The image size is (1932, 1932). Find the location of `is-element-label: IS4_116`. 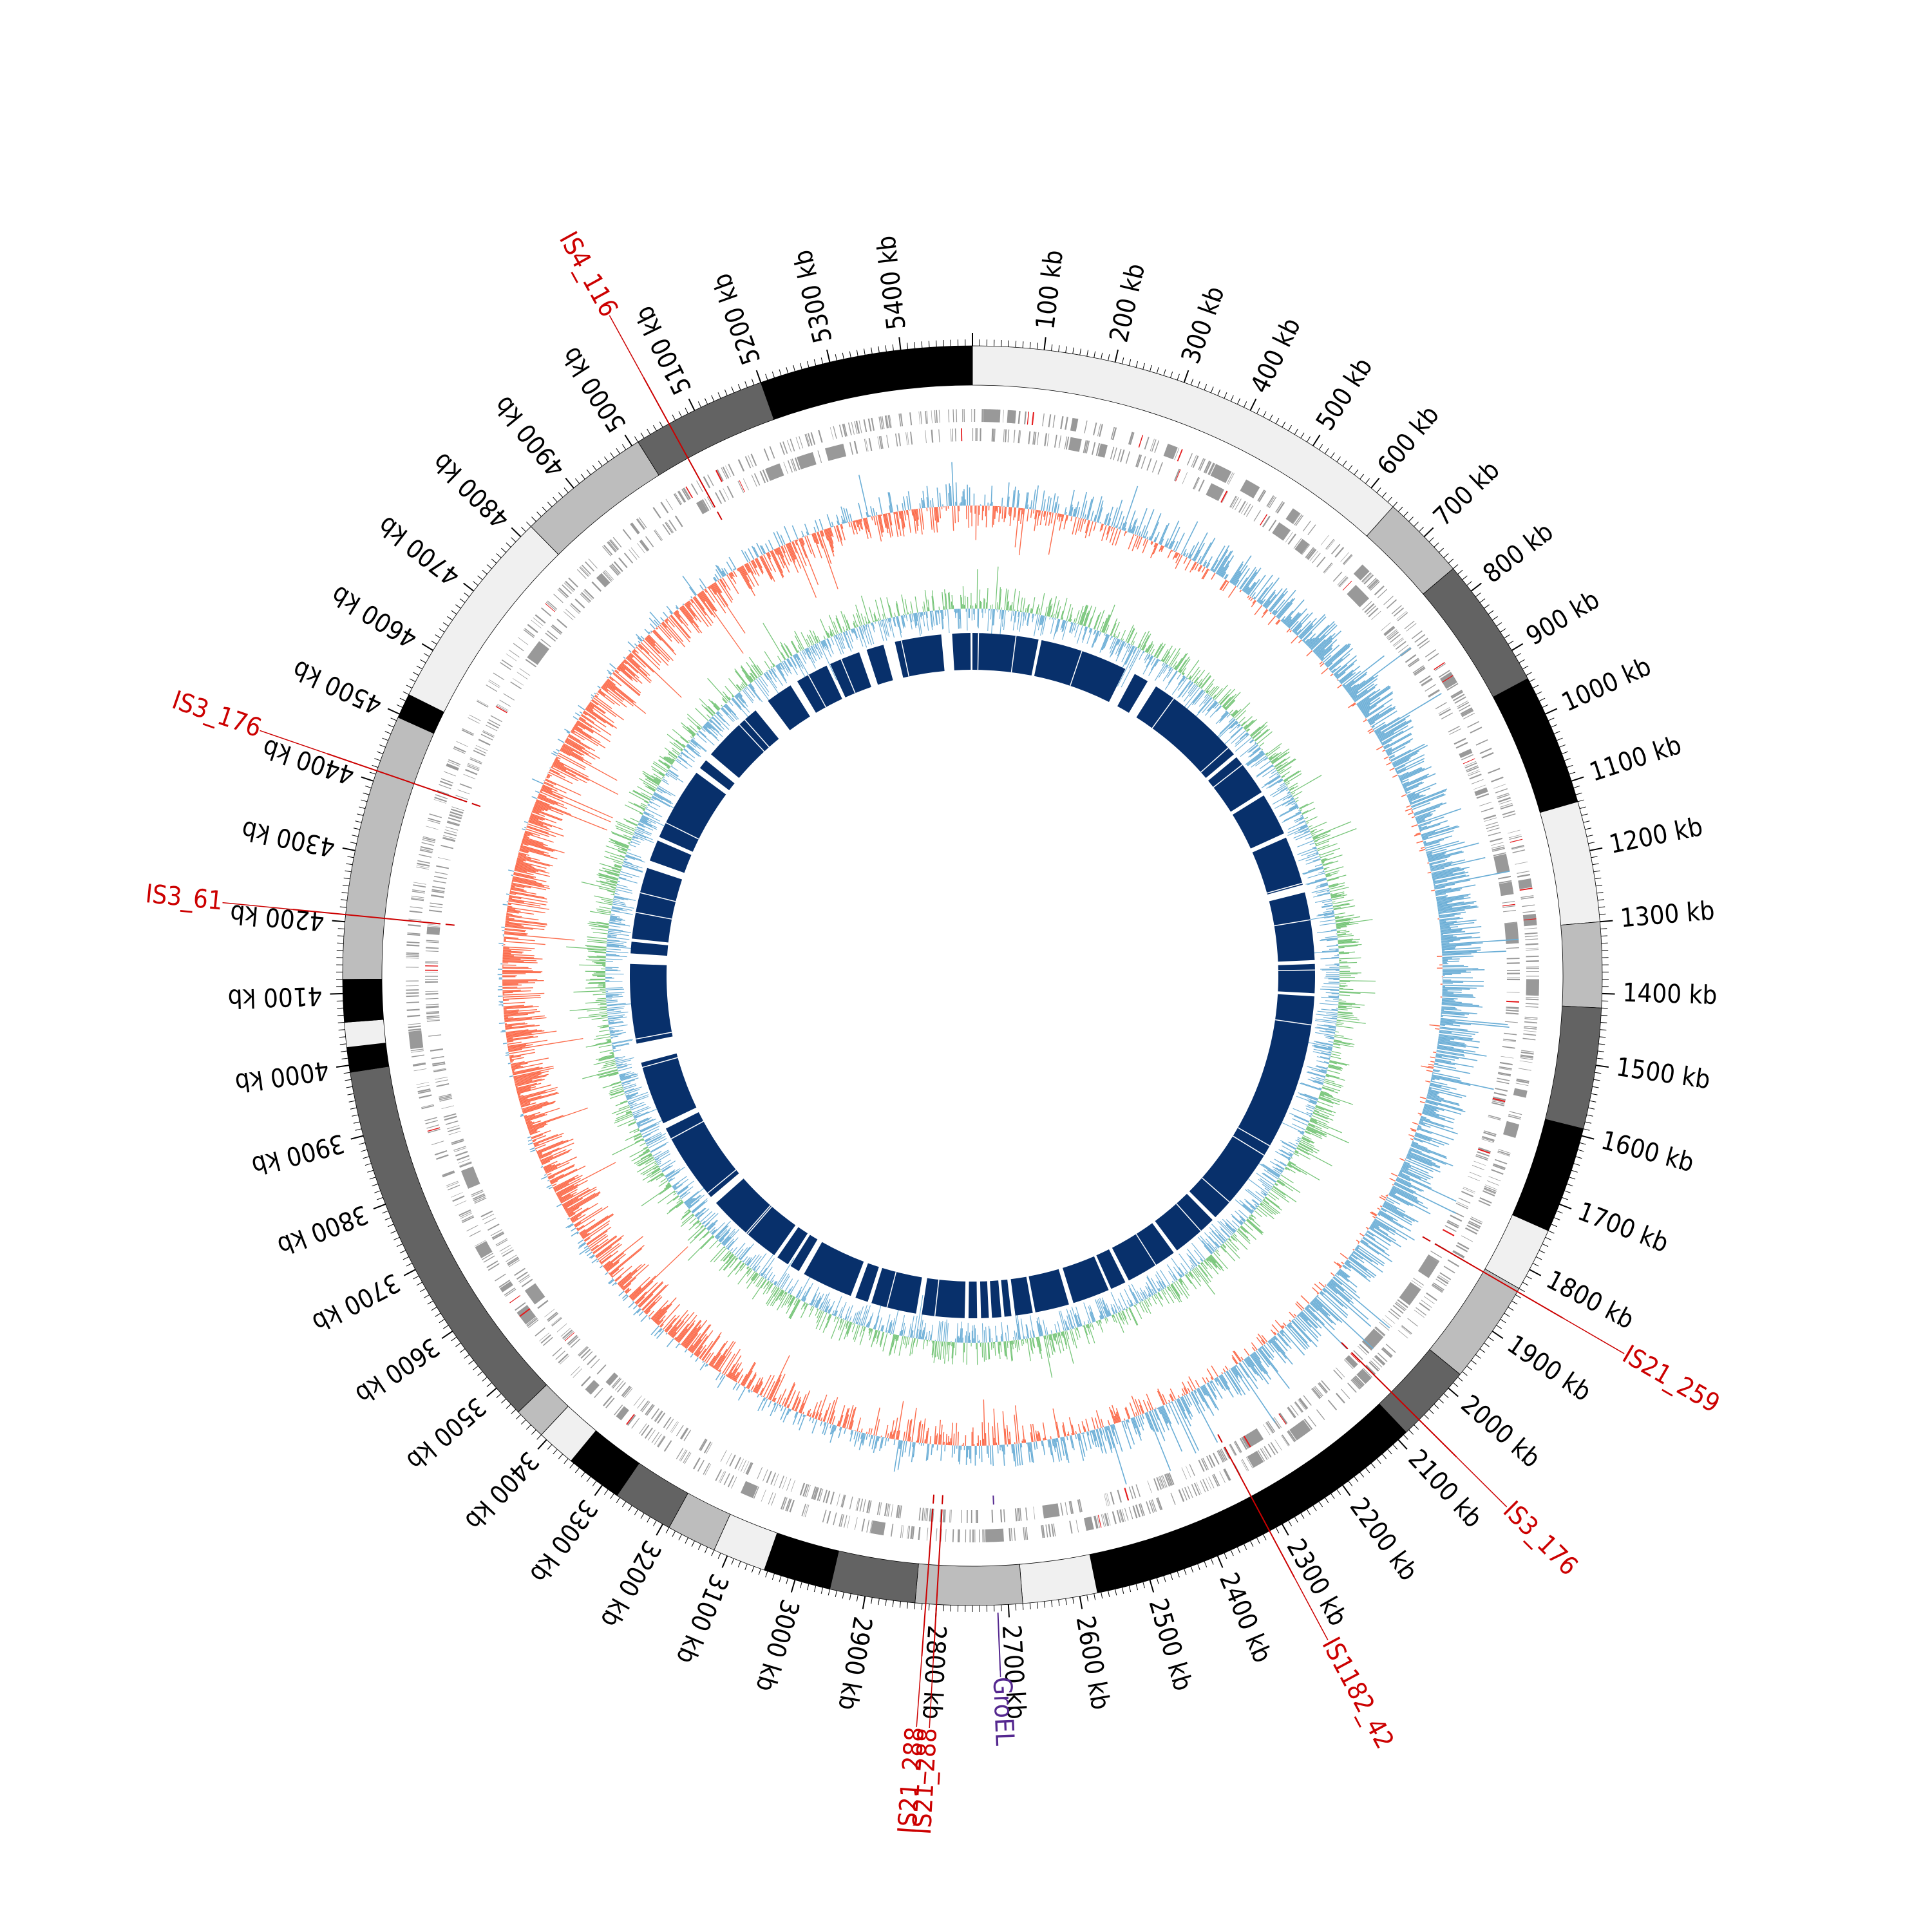

is-element-label: IS4_116 is located at coordinates (588, 274).